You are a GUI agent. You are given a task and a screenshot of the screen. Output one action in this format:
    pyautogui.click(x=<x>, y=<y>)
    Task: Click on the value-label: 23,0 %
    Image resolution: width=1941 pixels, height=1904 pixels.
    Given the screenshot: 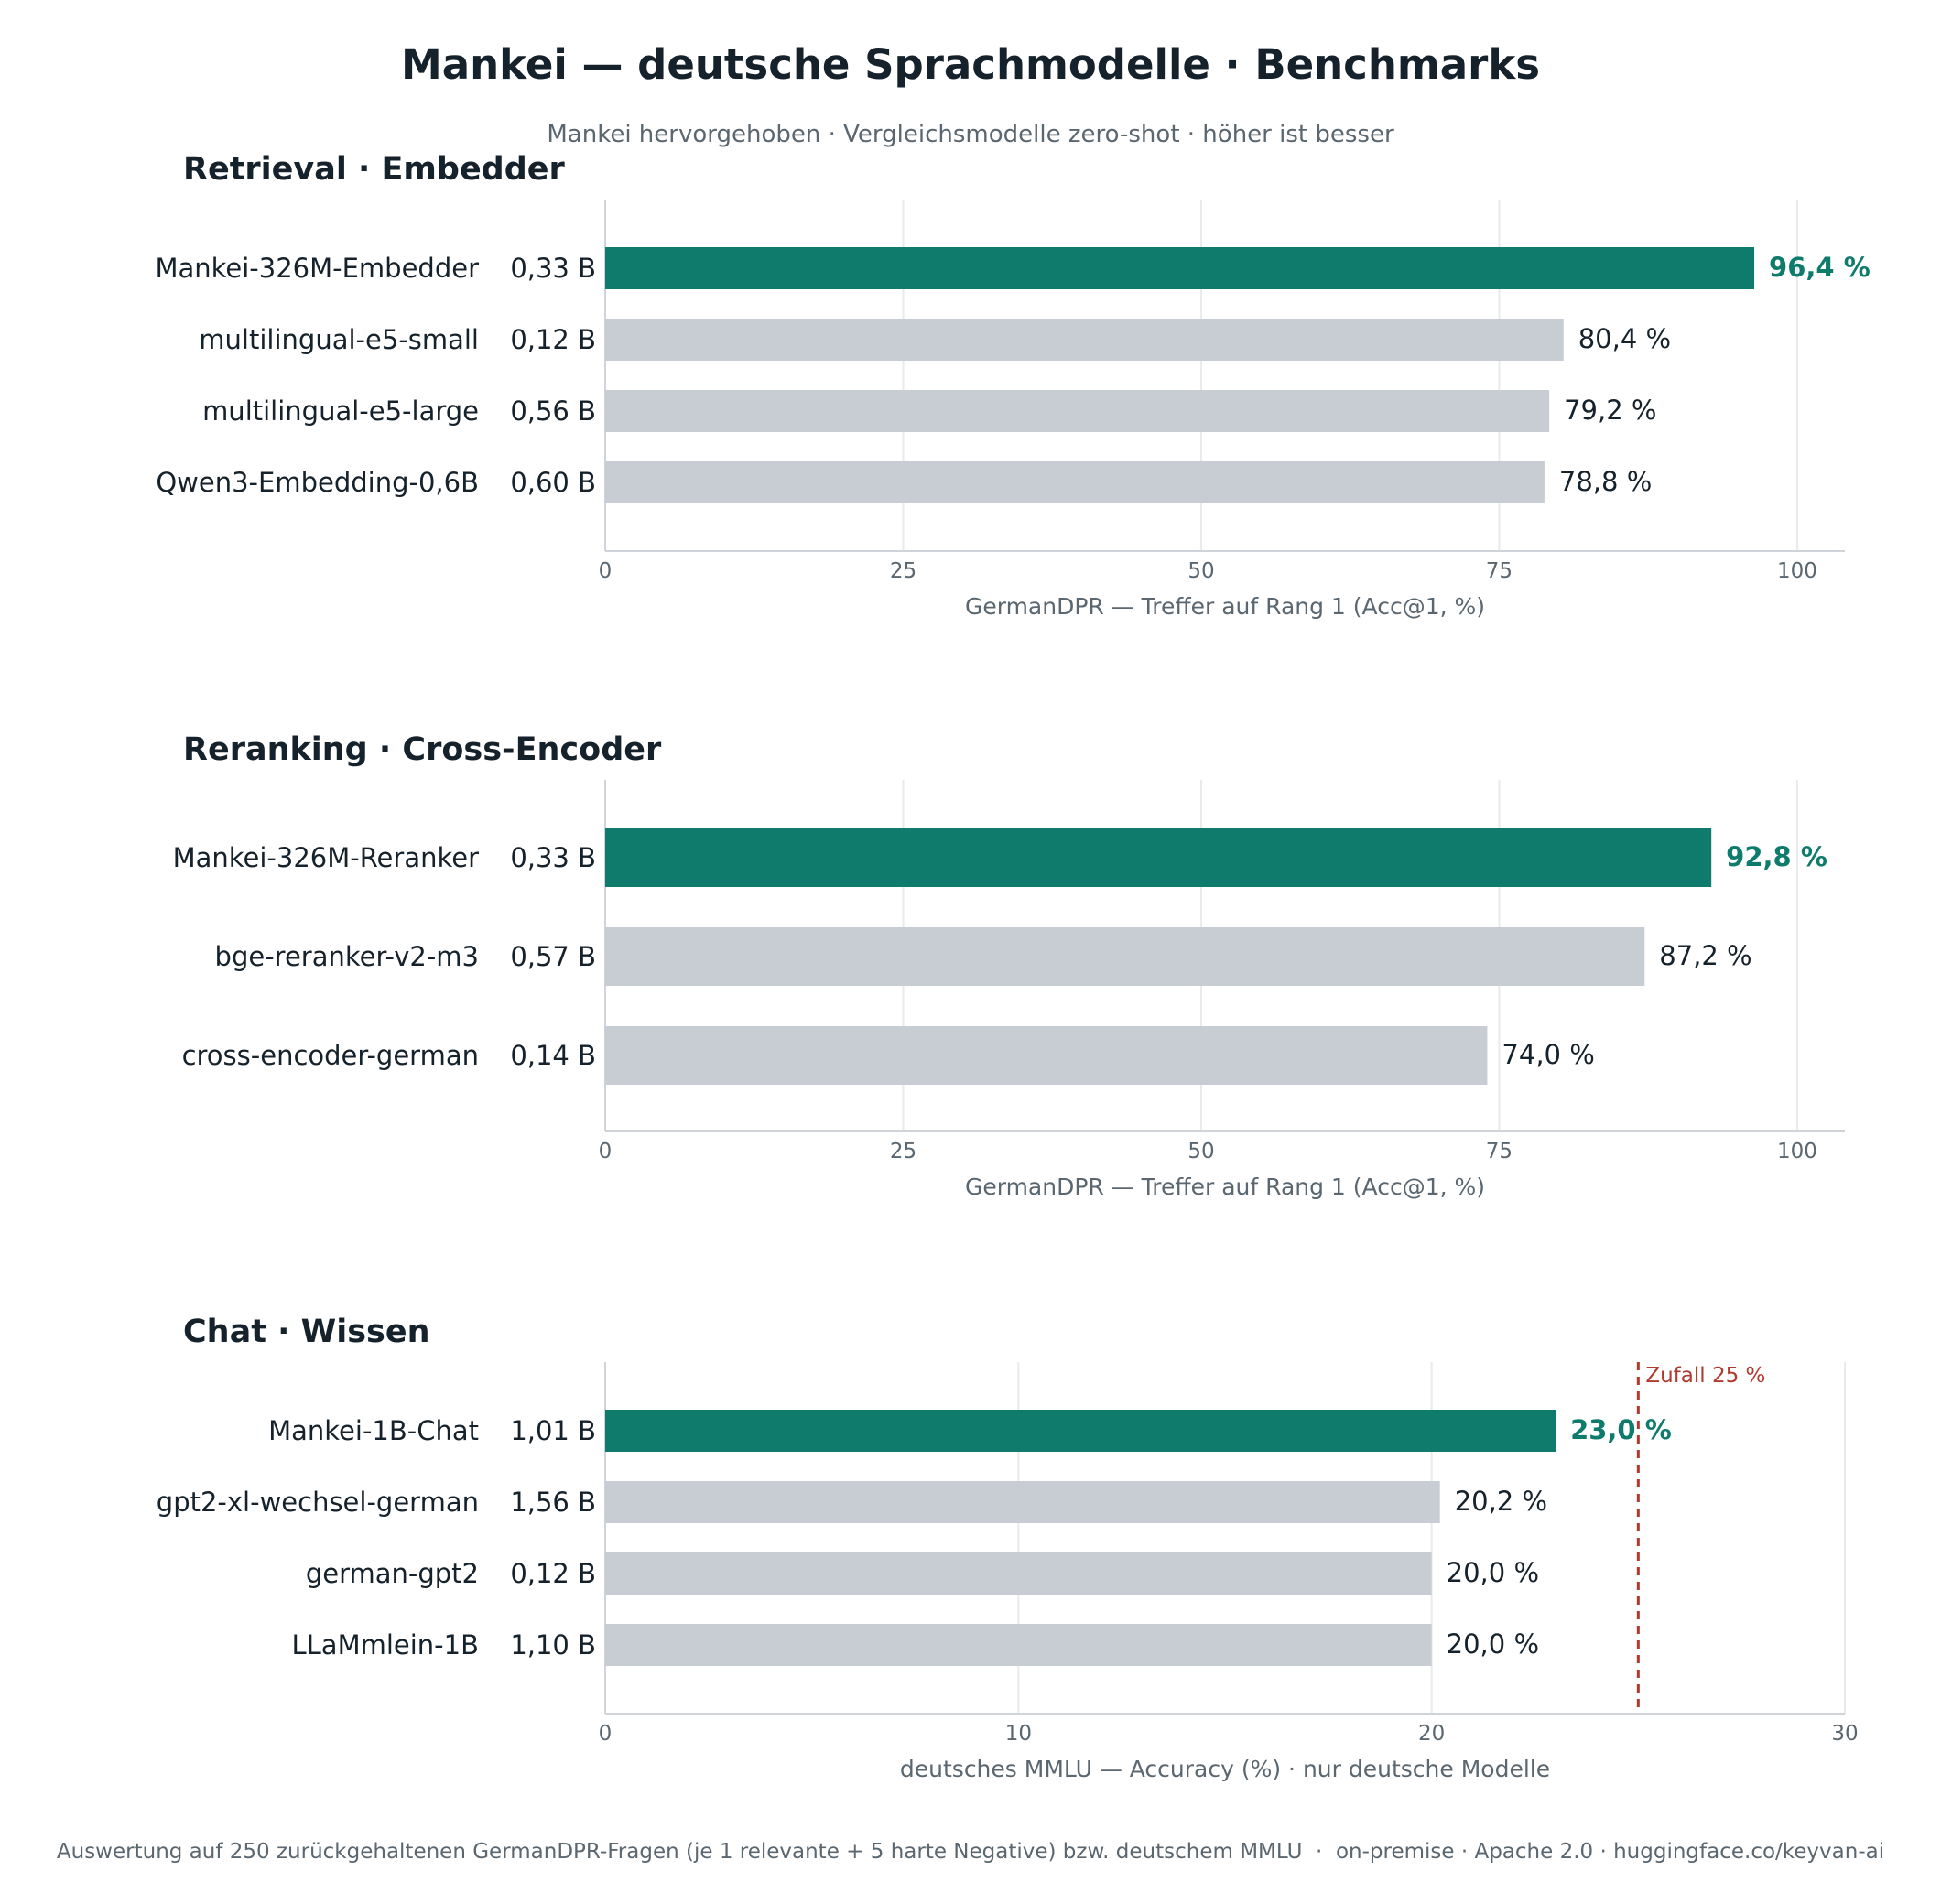 What is the action you would take?
    pyautogui.click(x=1621, y=1429)
    